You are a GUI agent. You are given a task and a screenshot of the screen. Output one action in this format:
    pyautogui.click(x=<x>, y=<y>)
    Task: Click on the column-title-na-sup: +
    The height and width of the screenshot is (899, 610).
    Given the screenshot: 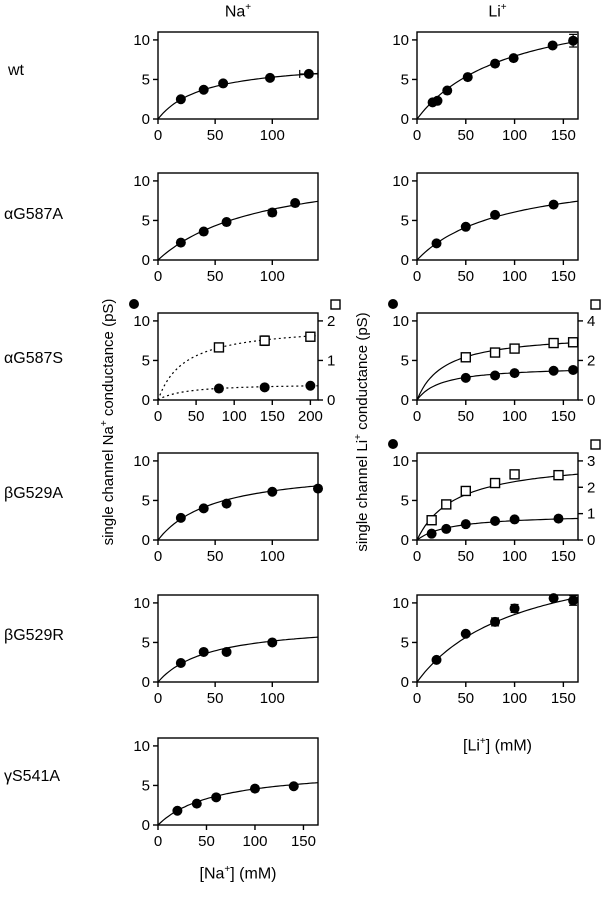 What is the action you would take?
    pyautogui.click(x=248, y=7)
    